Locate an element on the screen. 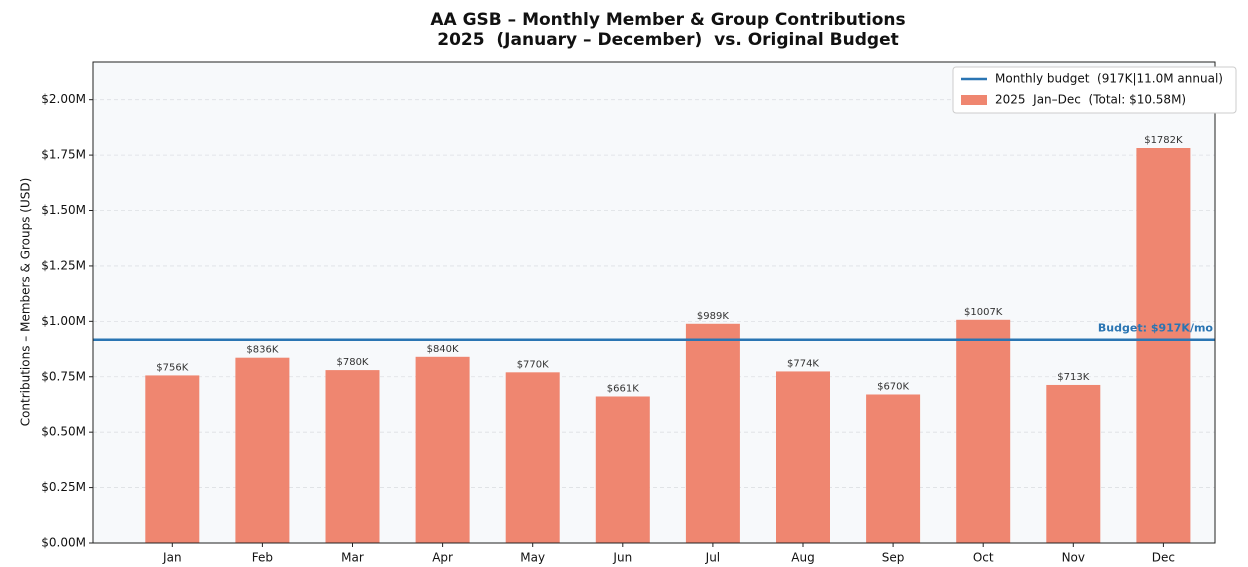 The height and width of the screenshot is (567, 1248). value-label: $780K is located at coordinates (352, 362).